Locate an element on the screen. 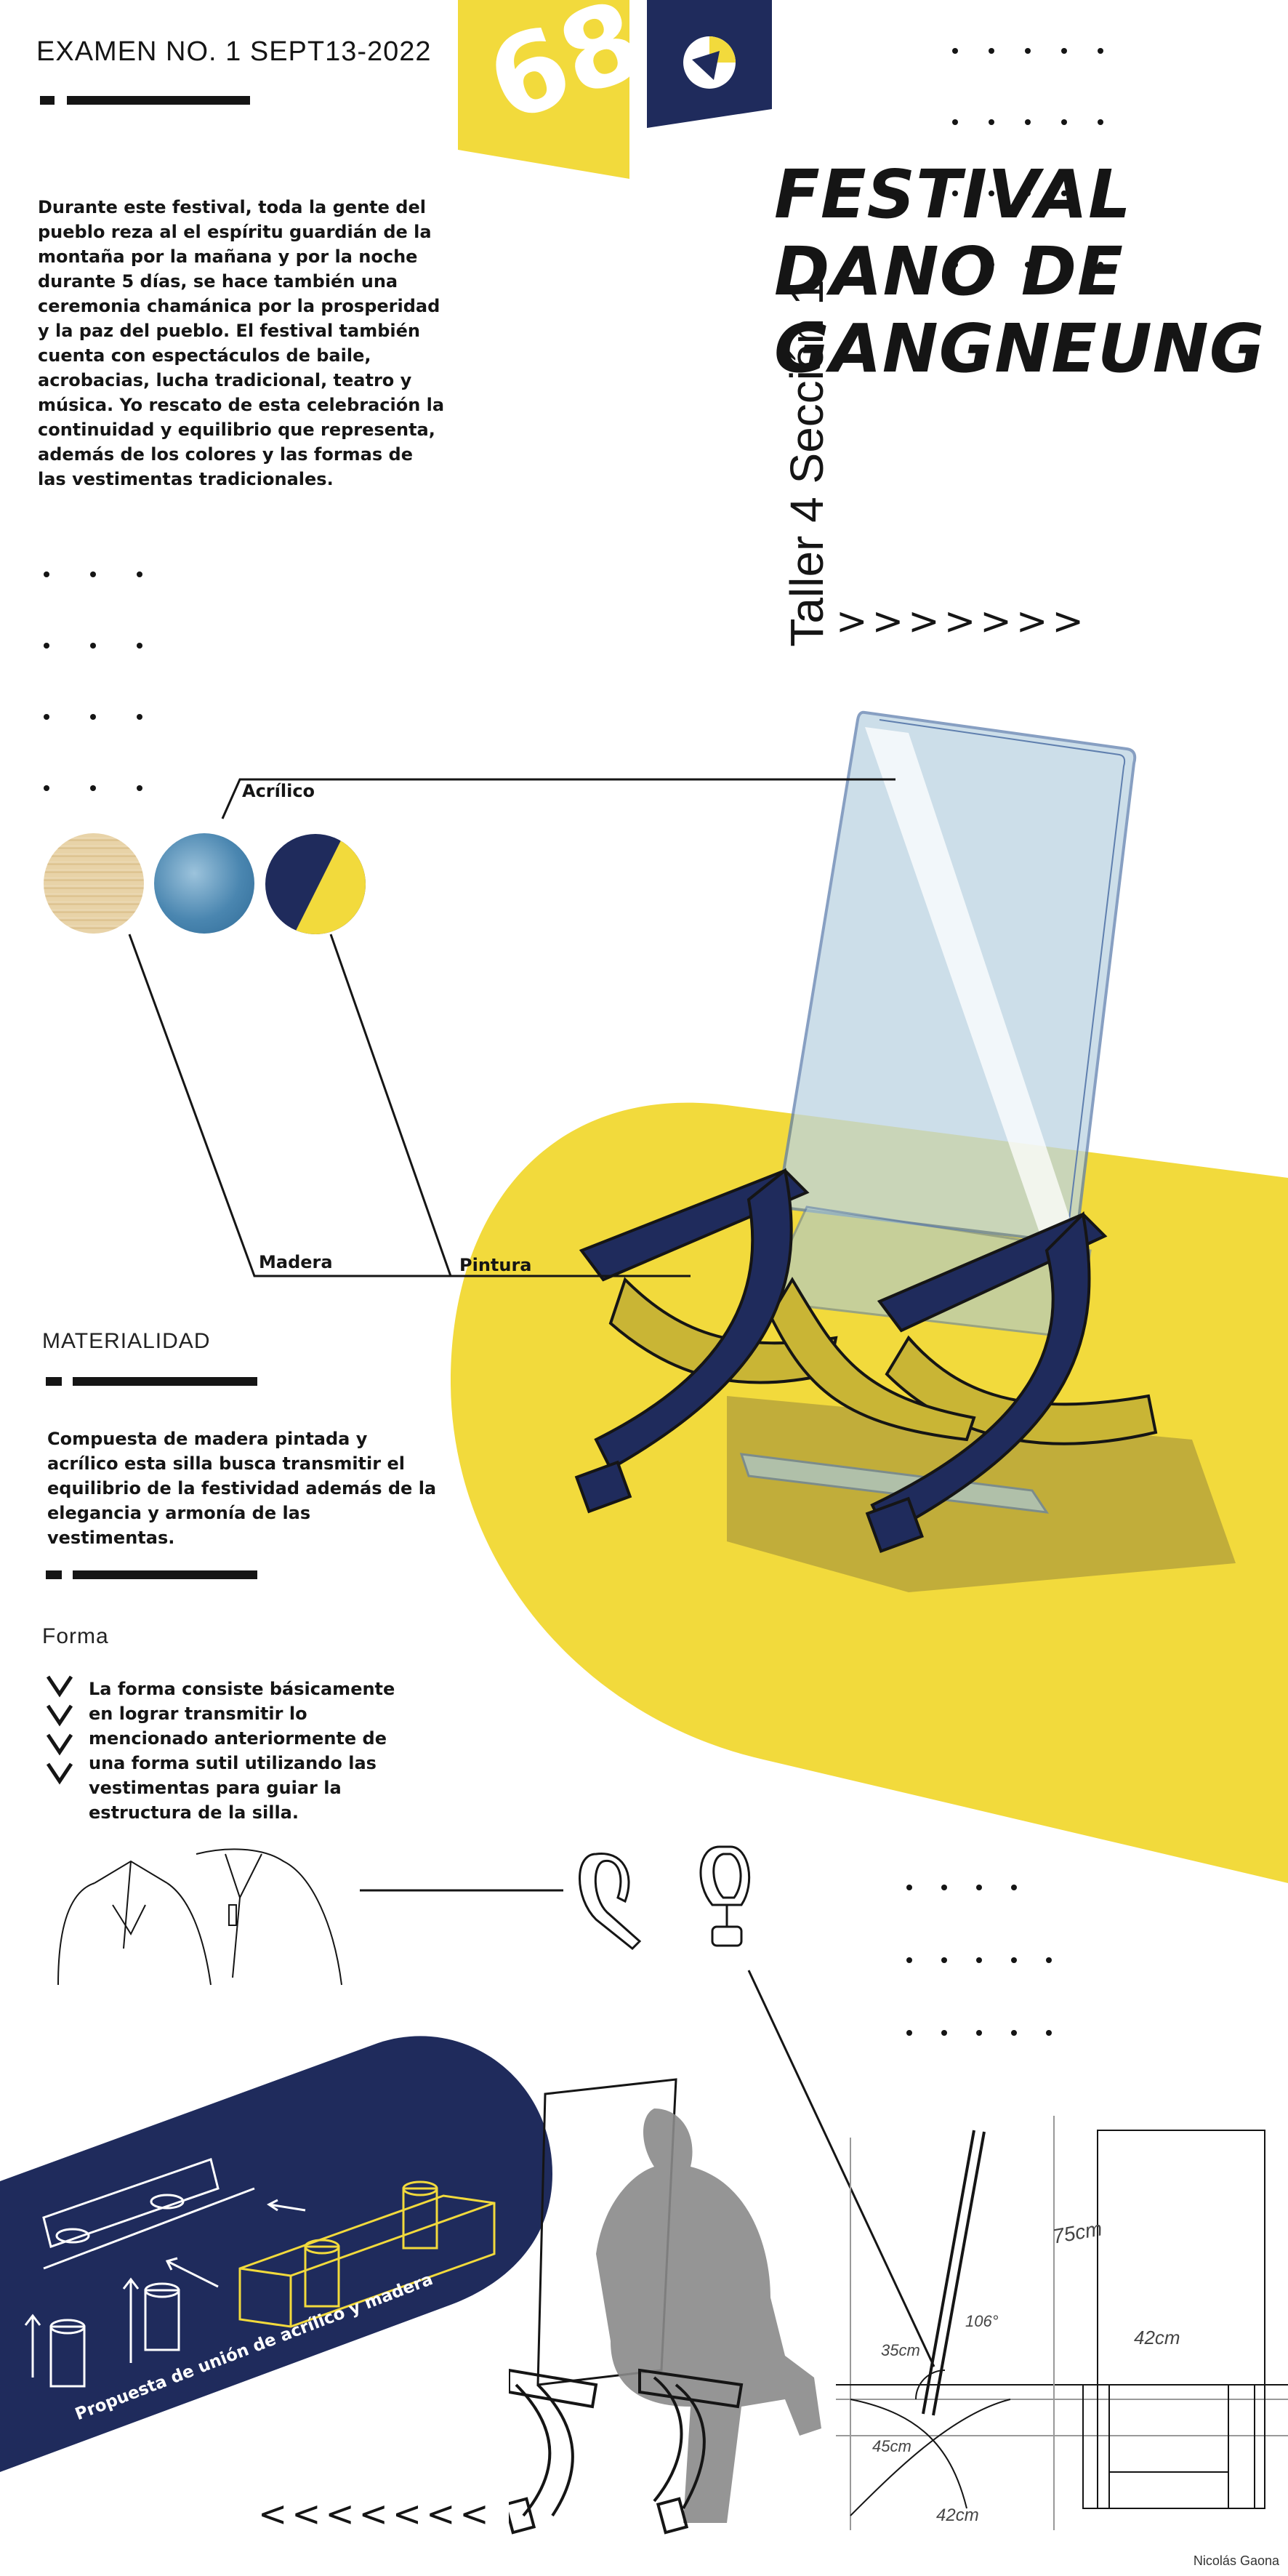 Image resolution: width=1288 pixels, height=2576 pixels. exam-underline is located at coordinates (158, 100).